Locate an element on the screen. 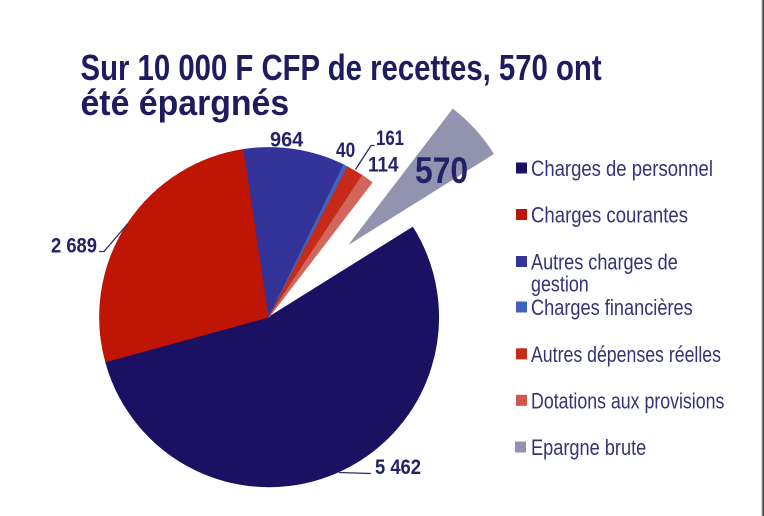  svg-text: 2 689 is located at coordinates (74, 245).